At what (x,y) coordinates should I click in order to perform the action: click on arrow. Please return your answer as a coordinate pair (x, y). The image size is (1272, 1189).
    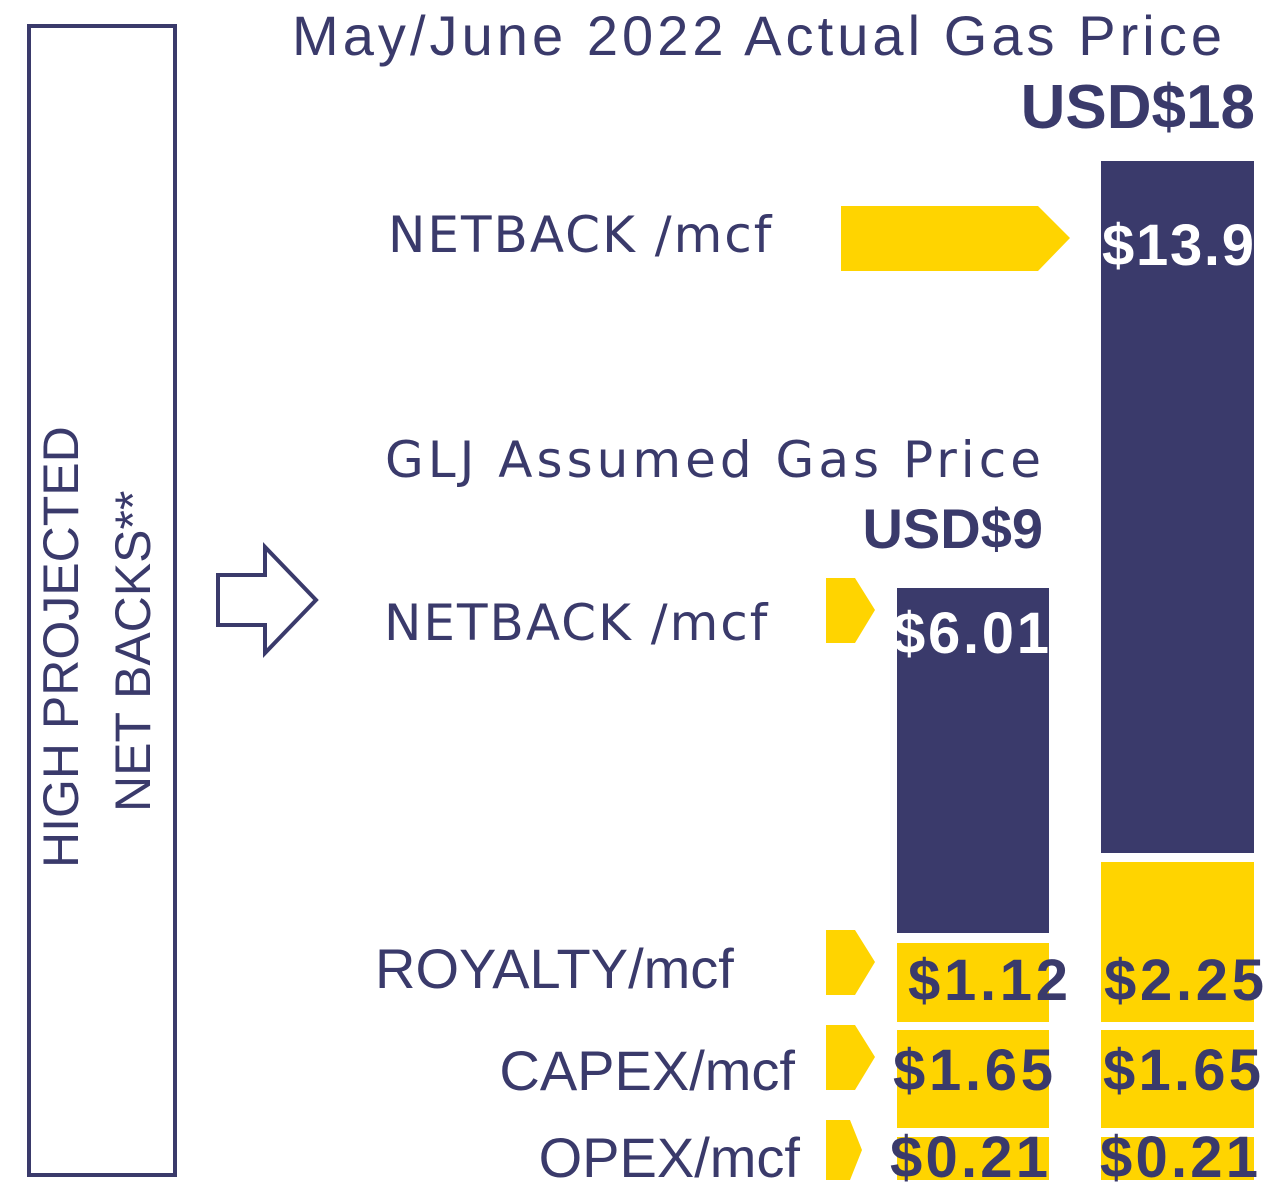
    Looking at the image, I should click on (267, 600).